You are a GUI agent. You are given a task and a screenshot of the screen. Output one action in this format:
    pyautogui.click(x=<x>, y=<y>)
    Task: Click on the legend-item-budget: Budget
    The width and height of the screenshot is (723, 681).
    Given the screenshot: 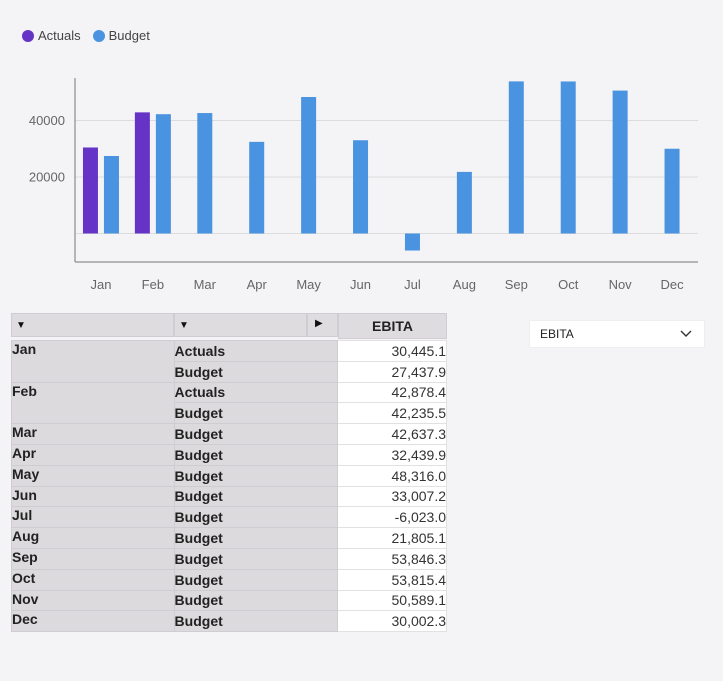 What is the action you would take?
    pyautogui.click(x=121, y=35)
    